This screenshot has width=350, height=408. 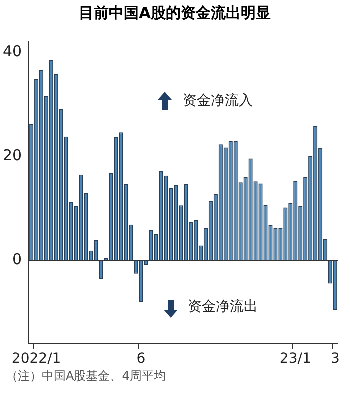 I want to click on text: （注）中国A股基金、4周平均, so click(x=86, y=376).